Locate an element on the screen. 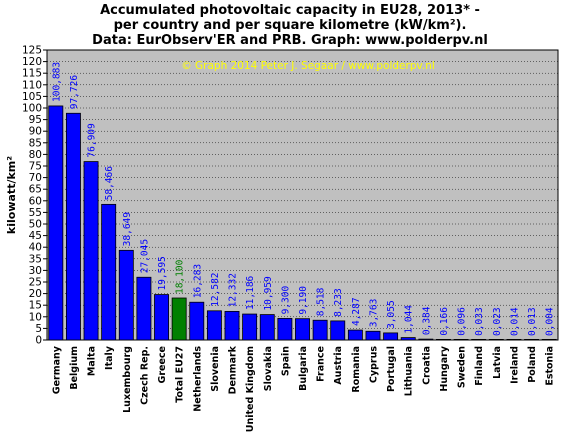  y-tick-label: 50 is located at coordinates (35, 225).